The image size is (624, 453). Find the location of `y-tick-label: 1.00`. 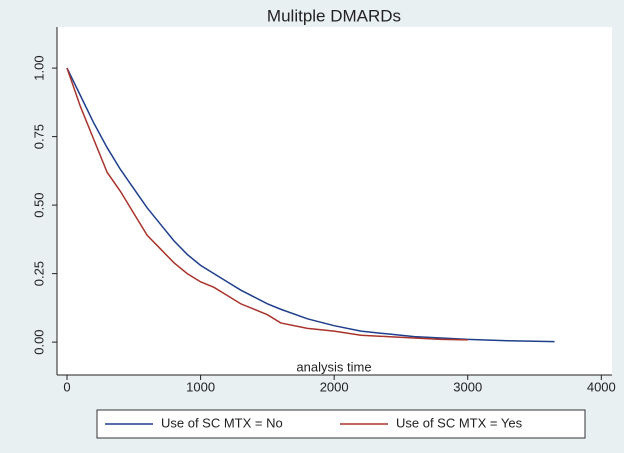

y-tick-label: 1.00 is located at coordinates (38, 67).